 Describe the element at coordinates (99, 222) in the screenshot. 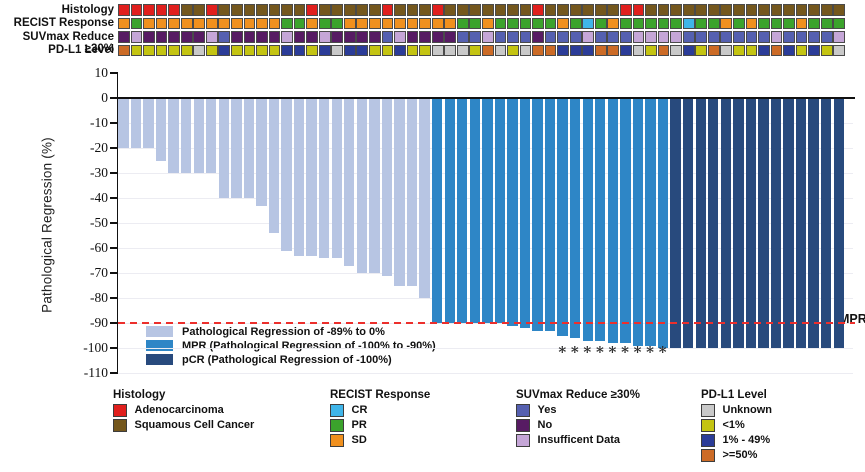

I see `y-tick-label: -50` at that location.